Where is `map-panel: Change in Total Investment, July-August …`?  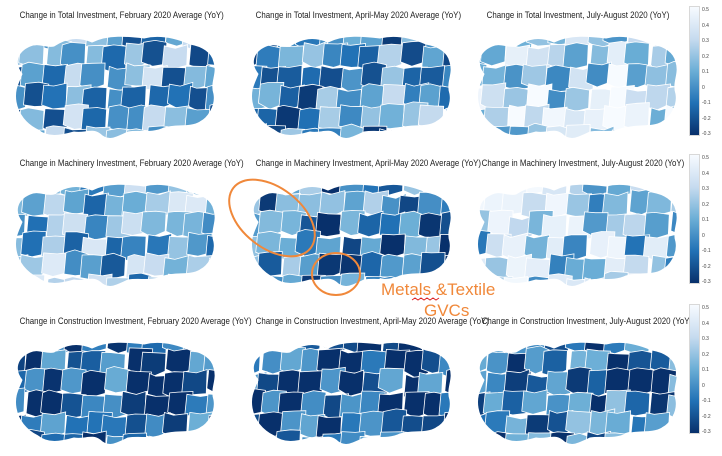 map-panel: Change in Total Investment, July-August … is located at coordinates (578, 80).